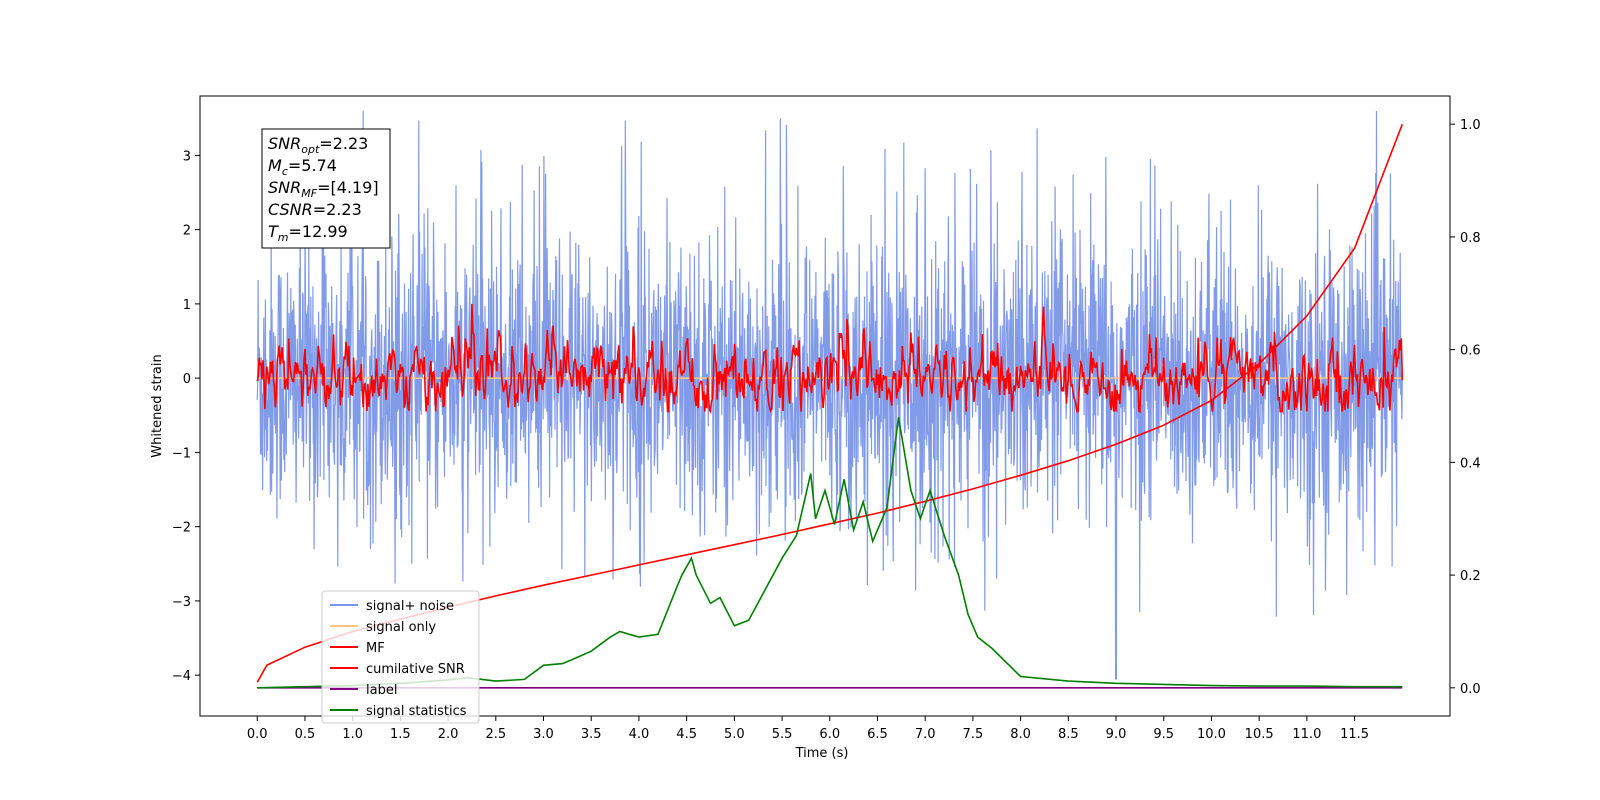 This screenshot has width=1600, height=800. I want to click on annotation-line: Mc=5.74, so click(302, 167).